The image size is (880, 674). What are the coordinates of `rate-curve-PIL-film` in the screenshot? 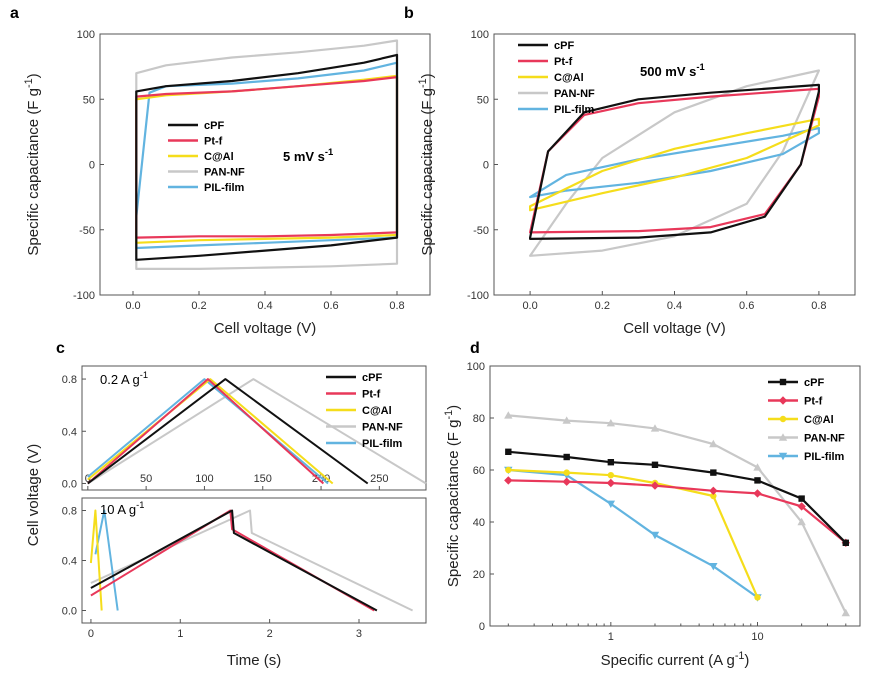 It's located at (633, 533).